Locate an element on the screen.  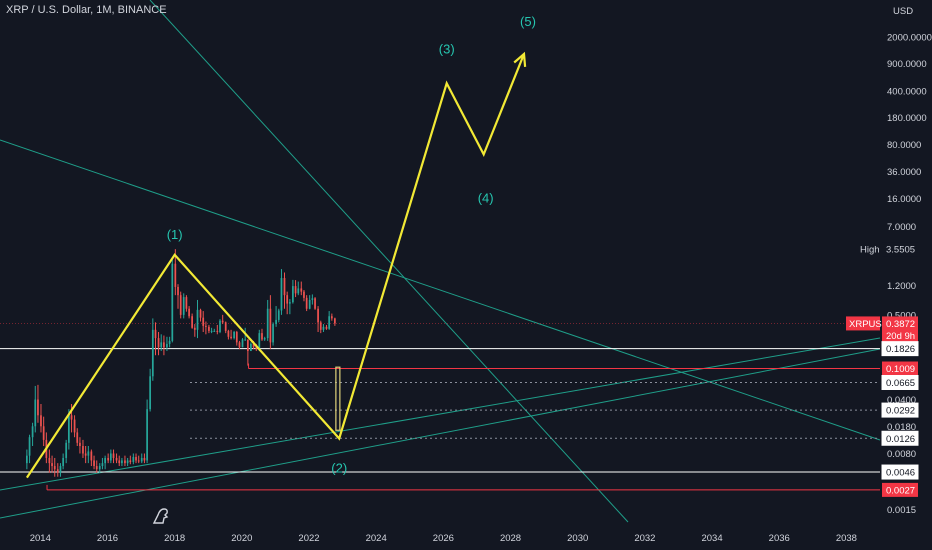
wave-label: (1) is located at coordinates (175, 234).